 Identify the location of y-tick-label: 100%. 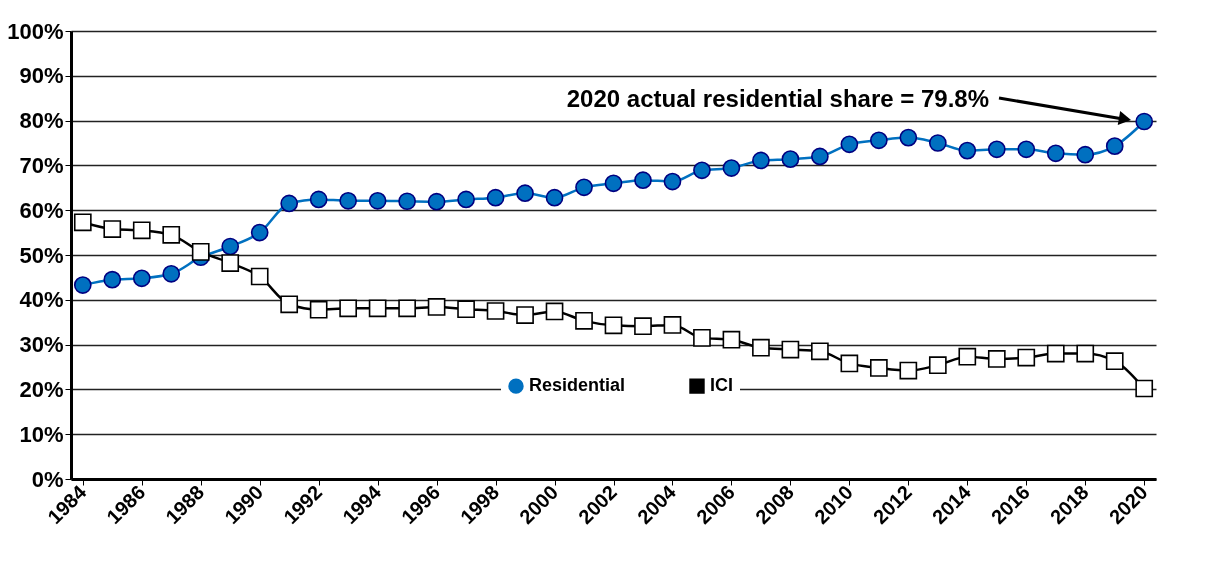
(35, 31).